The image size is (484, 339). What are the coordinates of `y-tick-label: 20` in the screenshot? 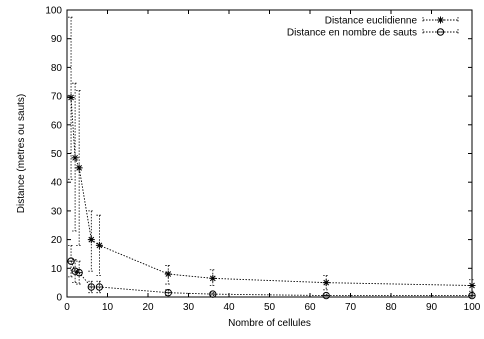 It's located at (57, 240).